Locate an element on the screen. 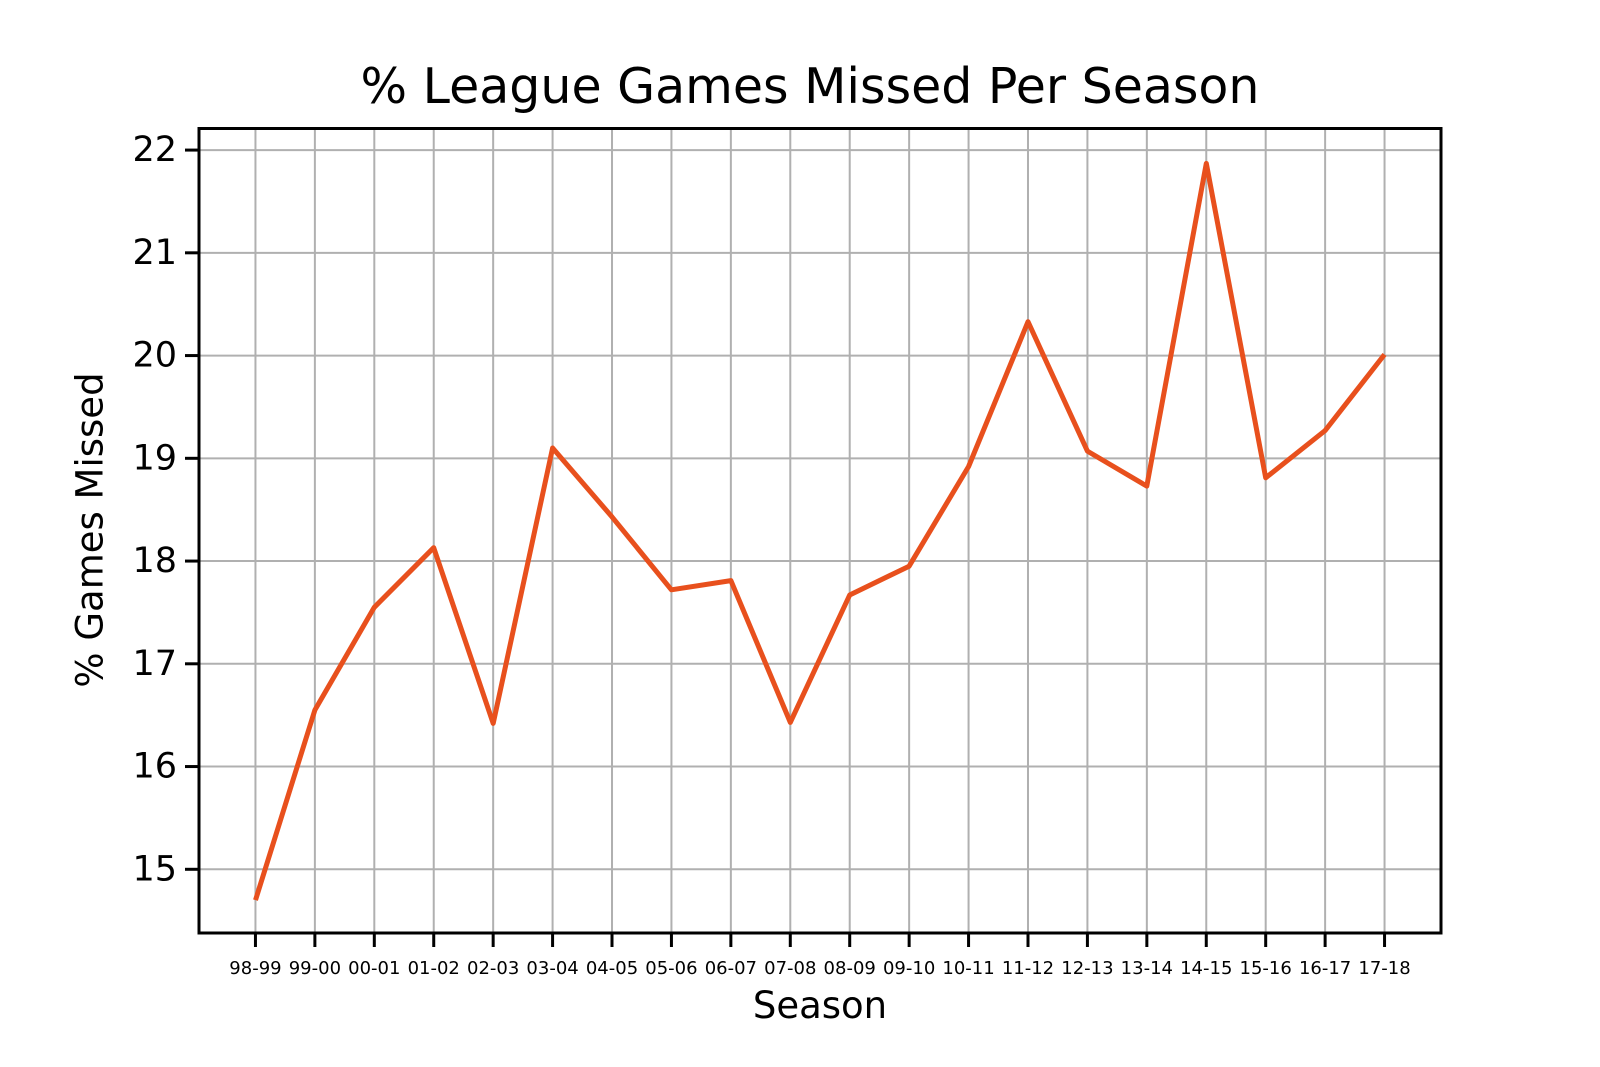 The width and height of the screenshot is (1600, 1067). y-tick-label: 20 is located at coordinates (154, 356).